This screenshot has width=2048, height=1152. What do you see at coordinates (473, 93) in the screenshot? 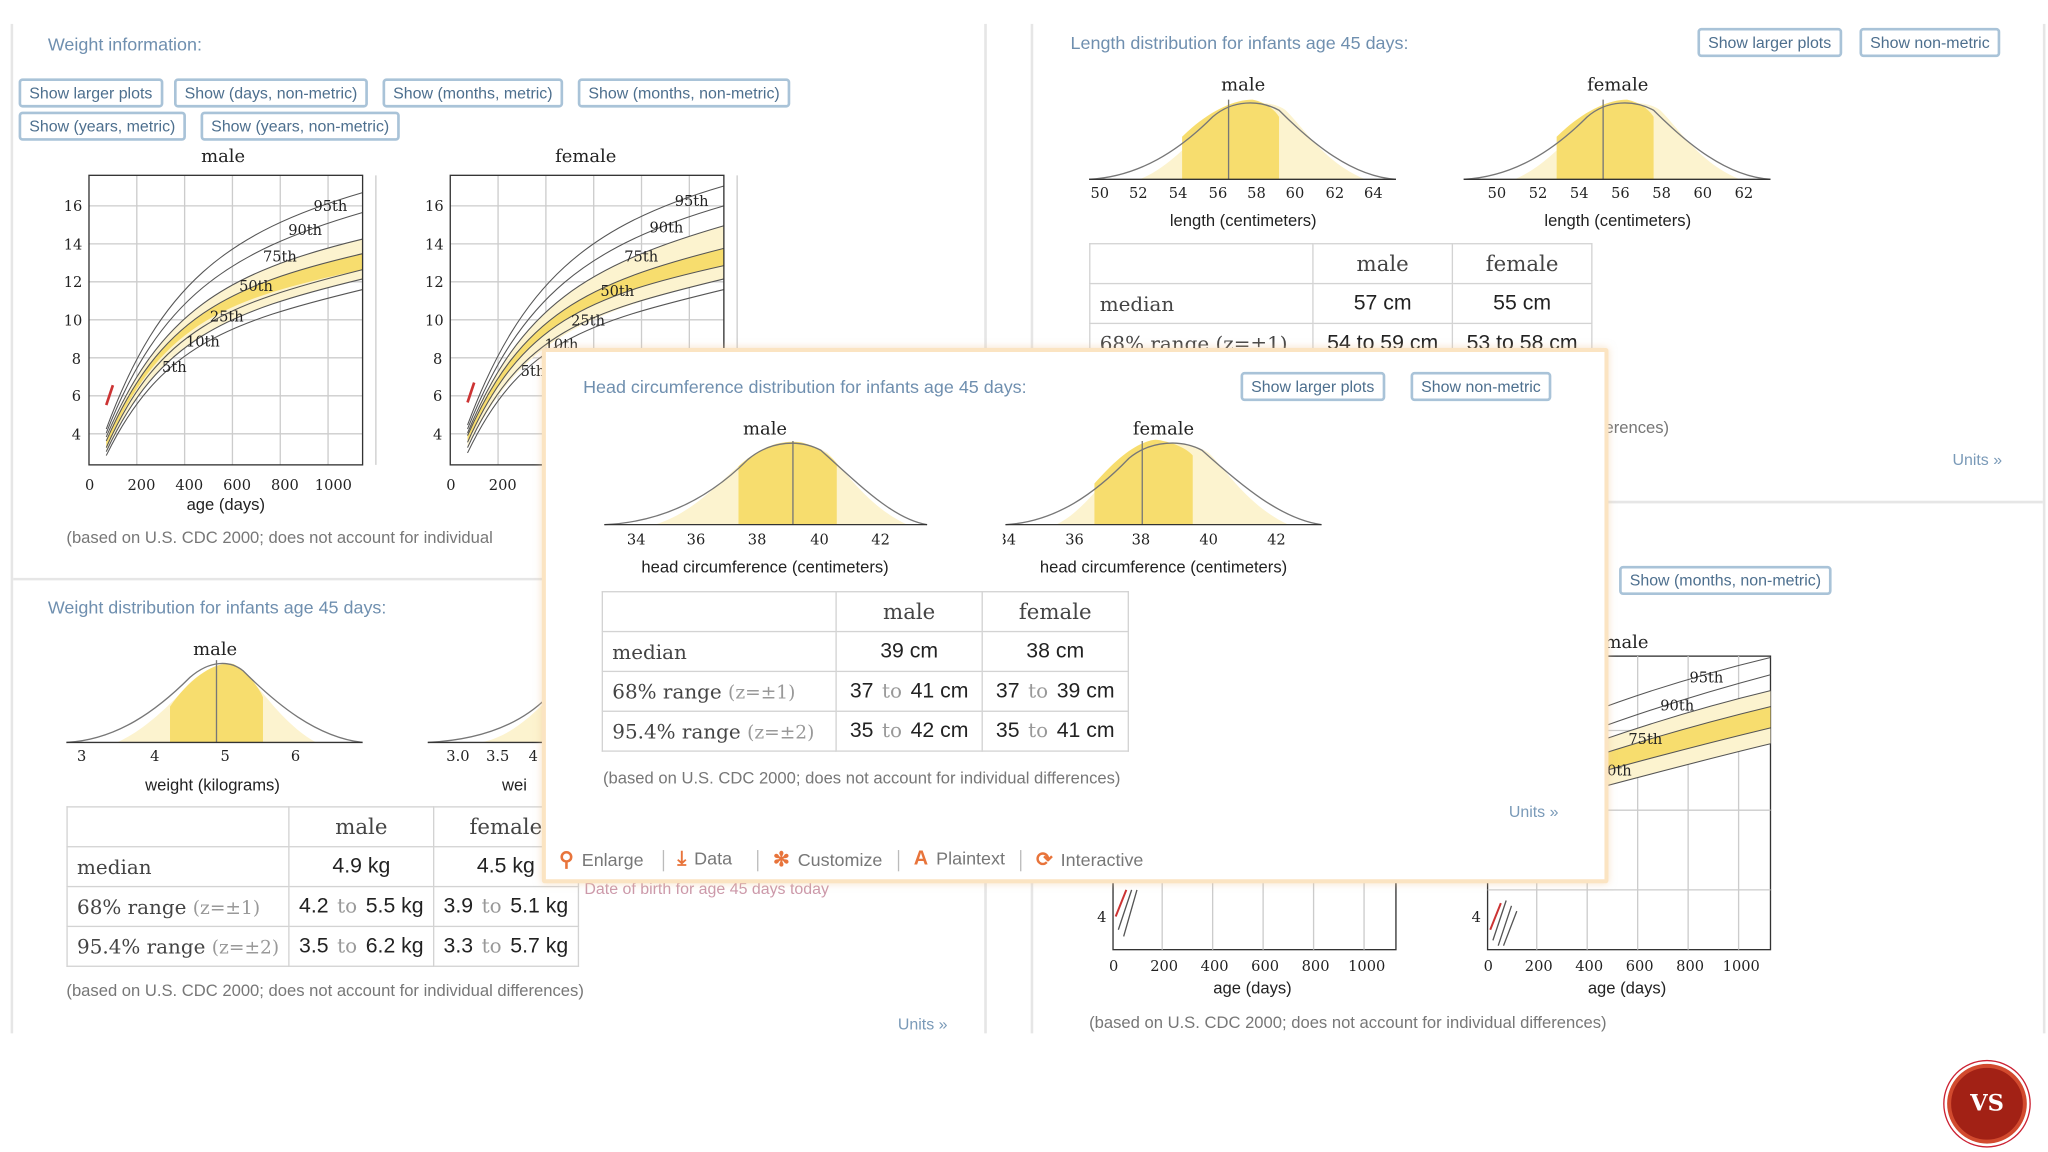
I see `show-months-metric-button: Show (months, metric)` at bounding box center [473, 93].